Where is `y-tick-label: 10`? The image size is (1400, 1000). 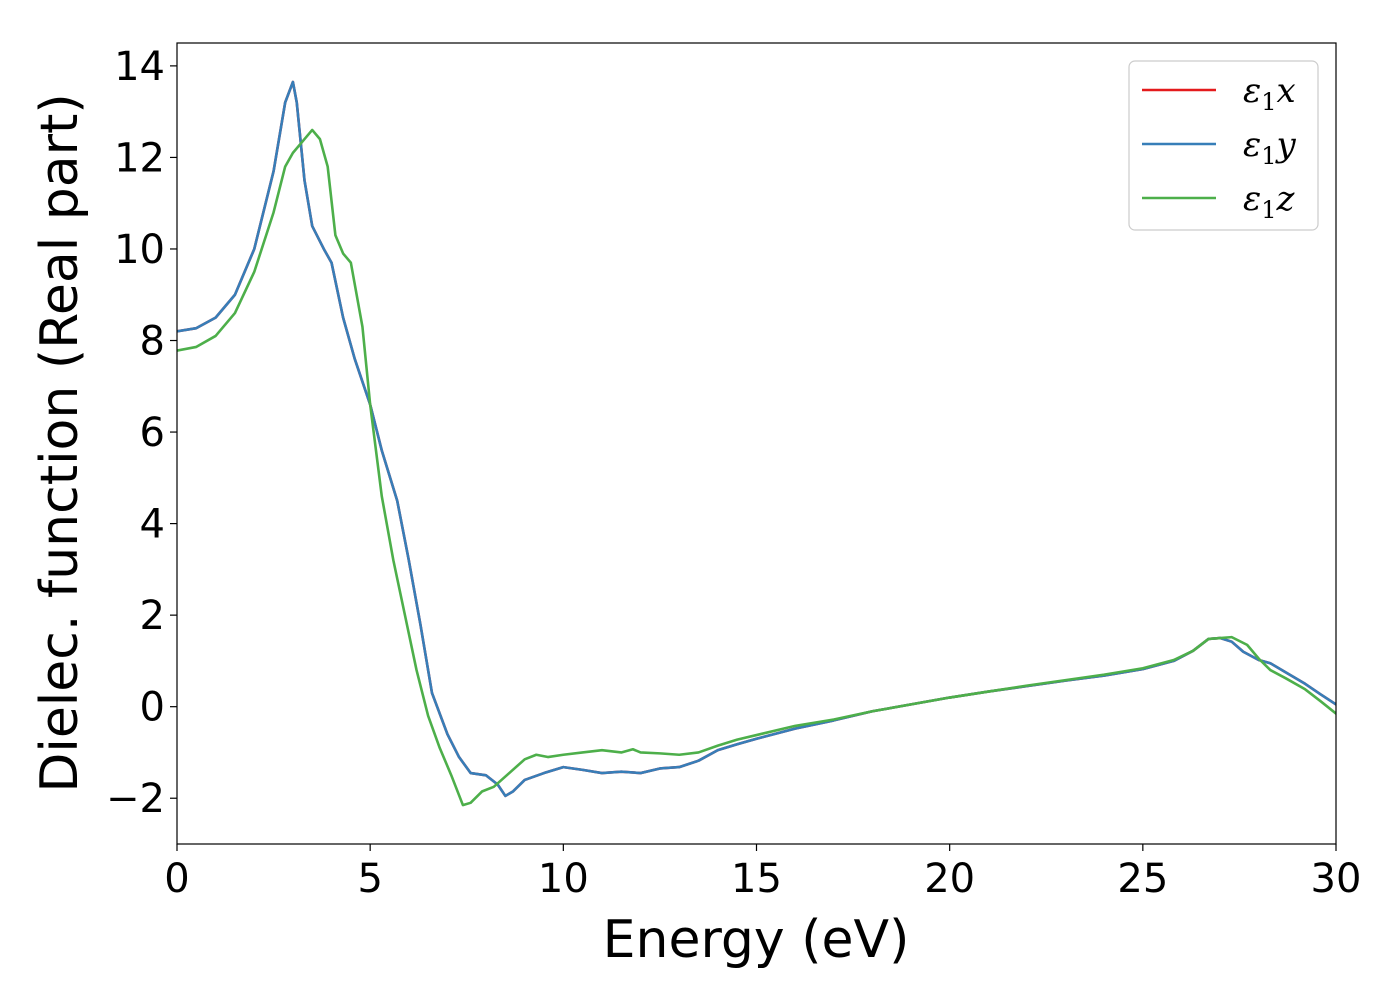
y-tick-label: 10 is located at coordinates (139, 250).